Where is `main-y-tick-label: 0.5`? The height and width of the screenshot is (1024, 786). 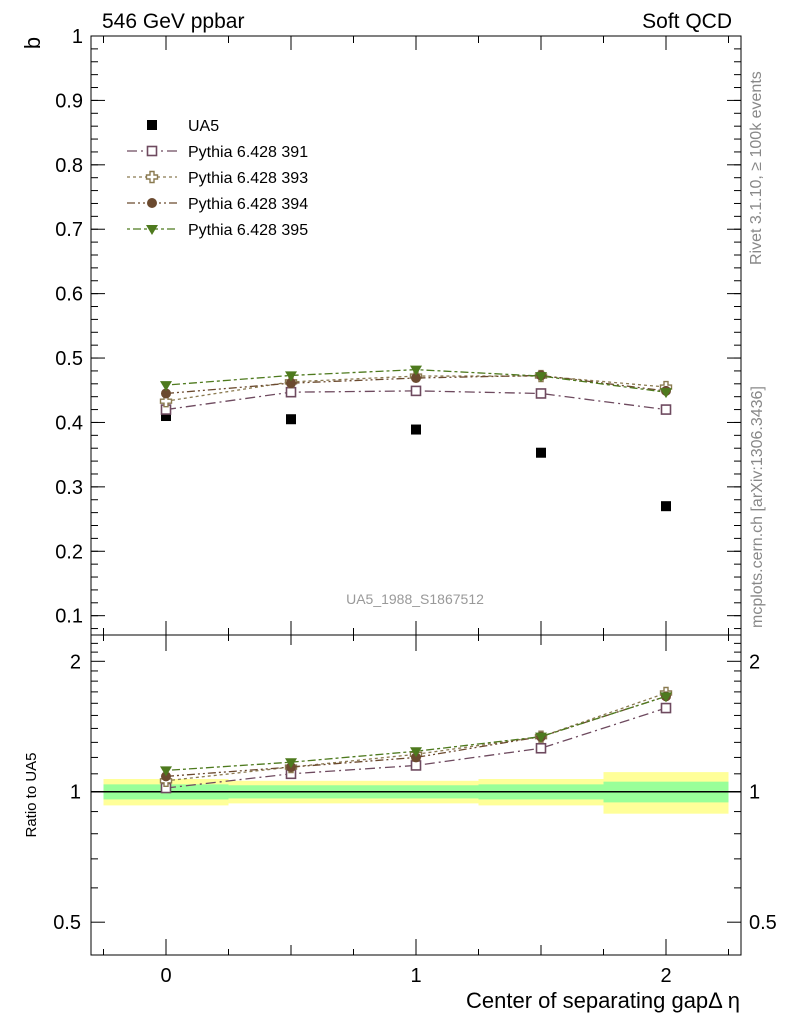 main-y-tick-label: 0.5 is located at coordinates (69, 359).